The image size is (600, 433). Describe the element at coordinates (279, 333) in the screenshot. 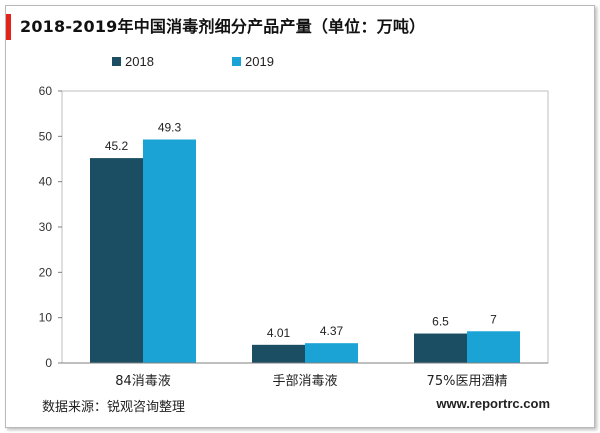

I see `data-label-2018-1: 4.01` at that location.